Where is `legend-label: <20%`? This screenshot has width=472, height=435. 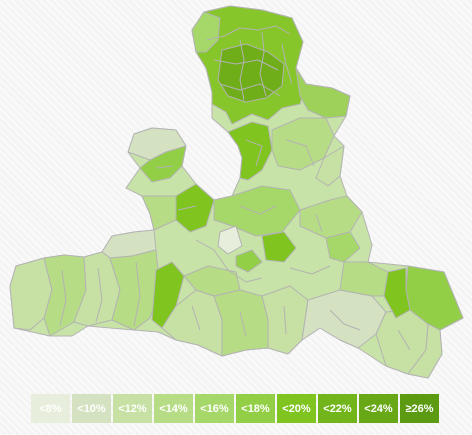
legend-label: <20% is located at coordinates (296, 408).